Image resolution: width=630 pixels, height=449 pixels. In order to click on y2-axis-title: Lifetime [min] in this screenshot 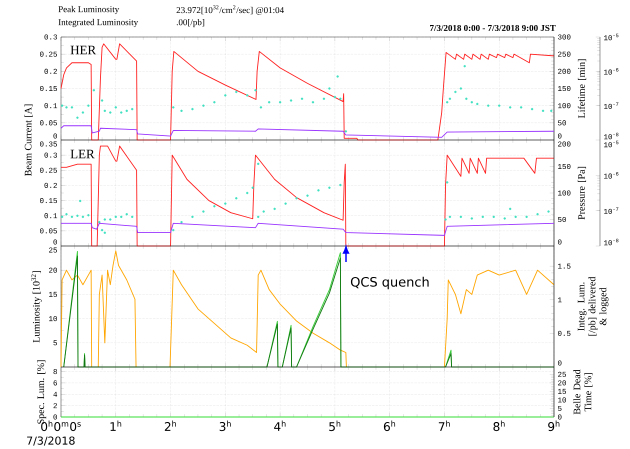, I will do `click(582, 88)`.